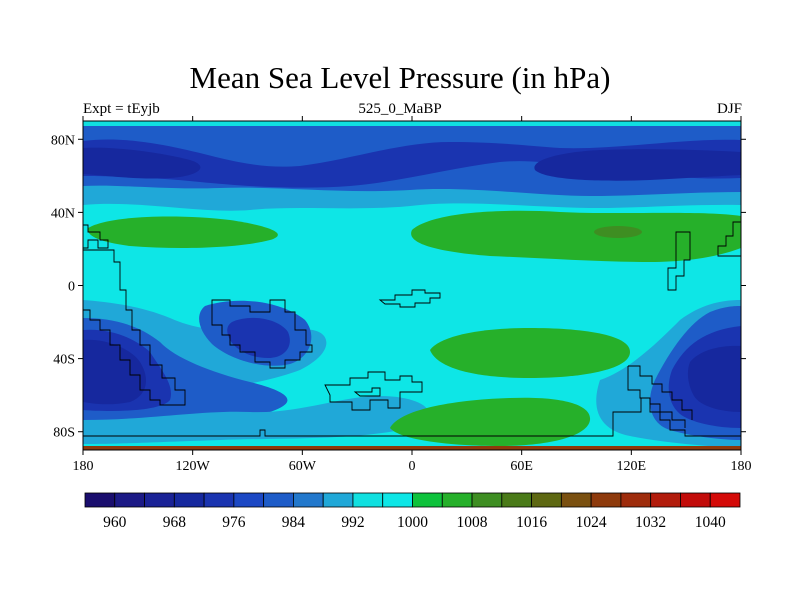  I want to click on x-tick-label: 60E, so click(521, 466).